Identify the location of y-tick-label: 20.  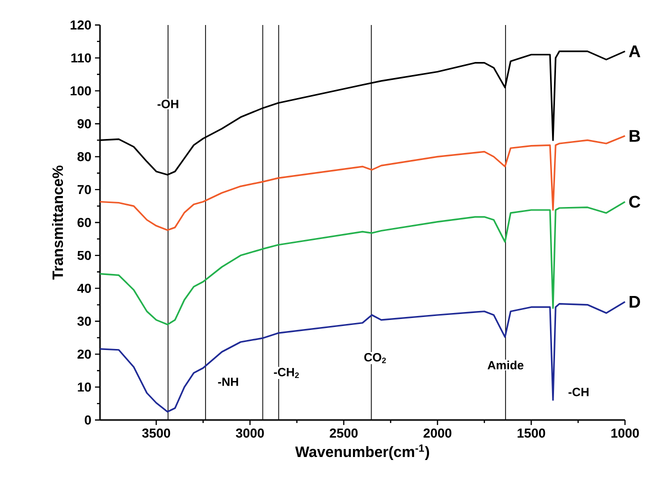
(84, 354).